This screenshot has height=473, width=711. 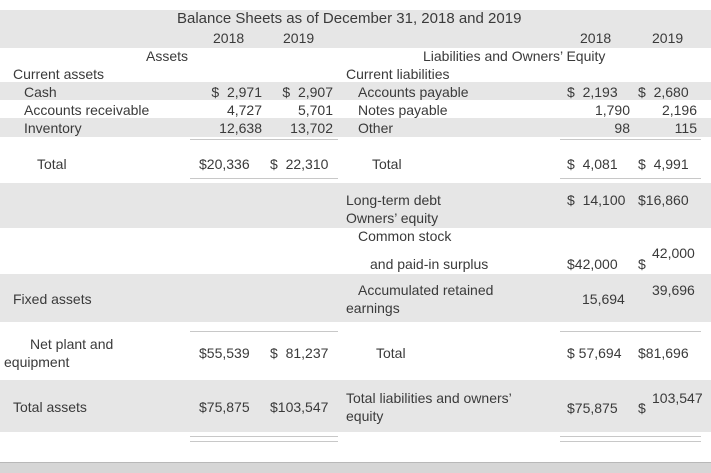 I want to click on receivables-2019: 5,701, so click(x=315, y=110).